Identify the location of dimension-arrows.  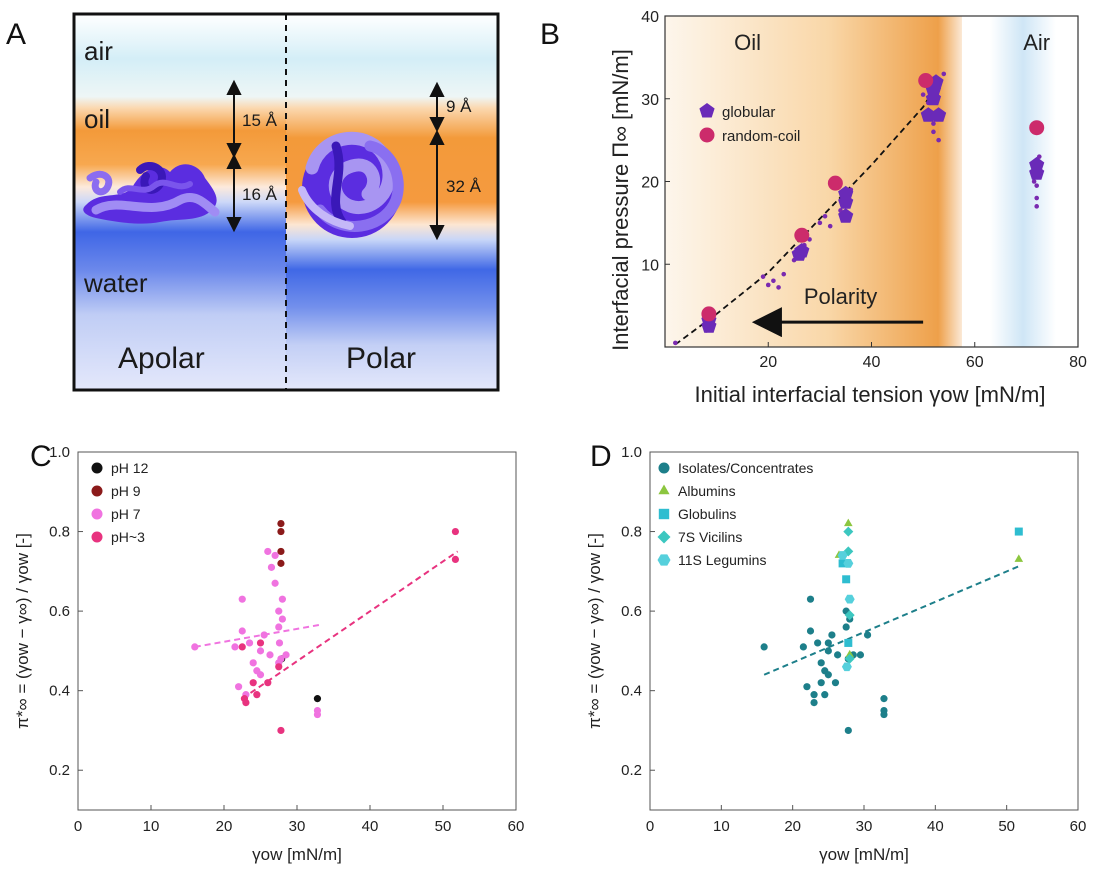
(335, 160).